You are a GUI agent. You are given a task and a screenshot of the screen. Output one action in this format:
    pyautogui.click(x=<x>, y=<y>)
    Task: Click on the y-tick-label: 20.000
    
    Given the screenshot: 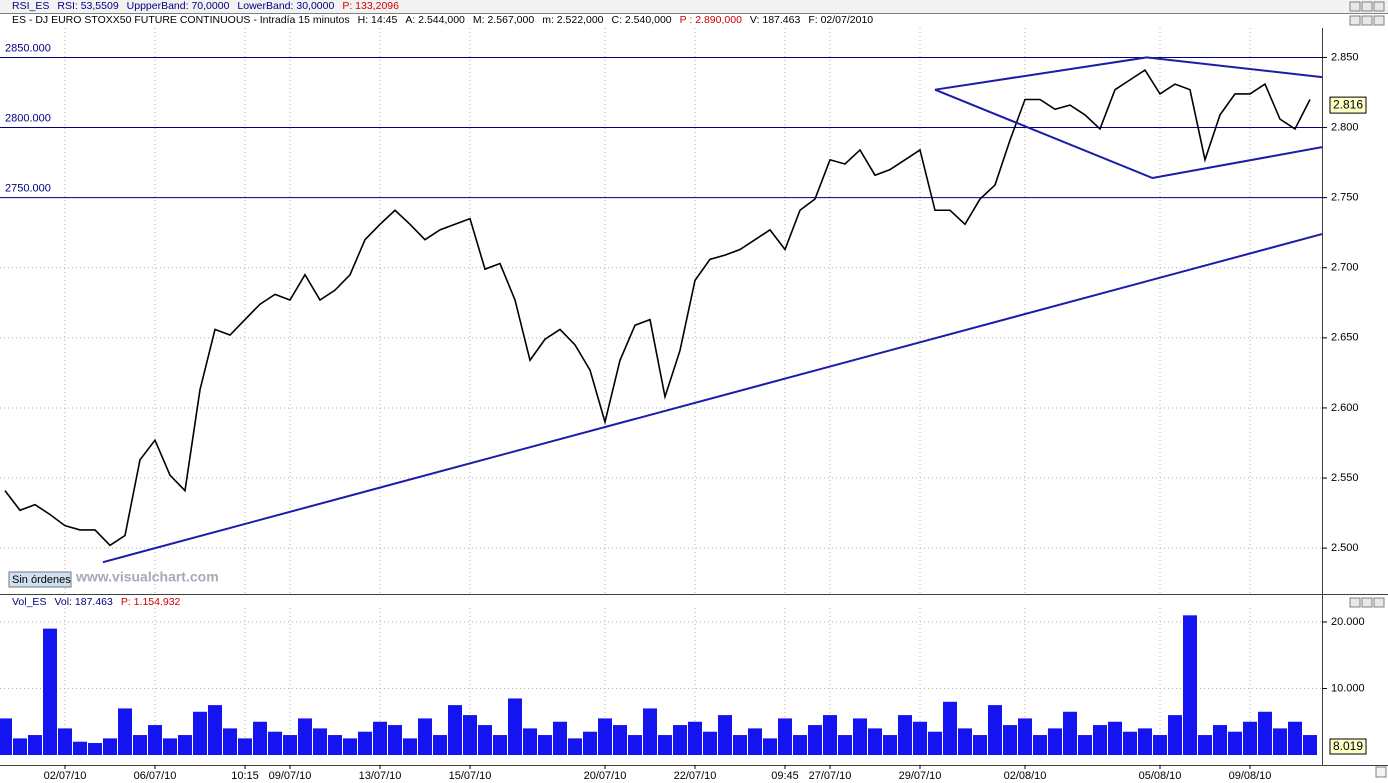 What is the action you would take?
    pyautogui.click(x=1348, y=622)
    